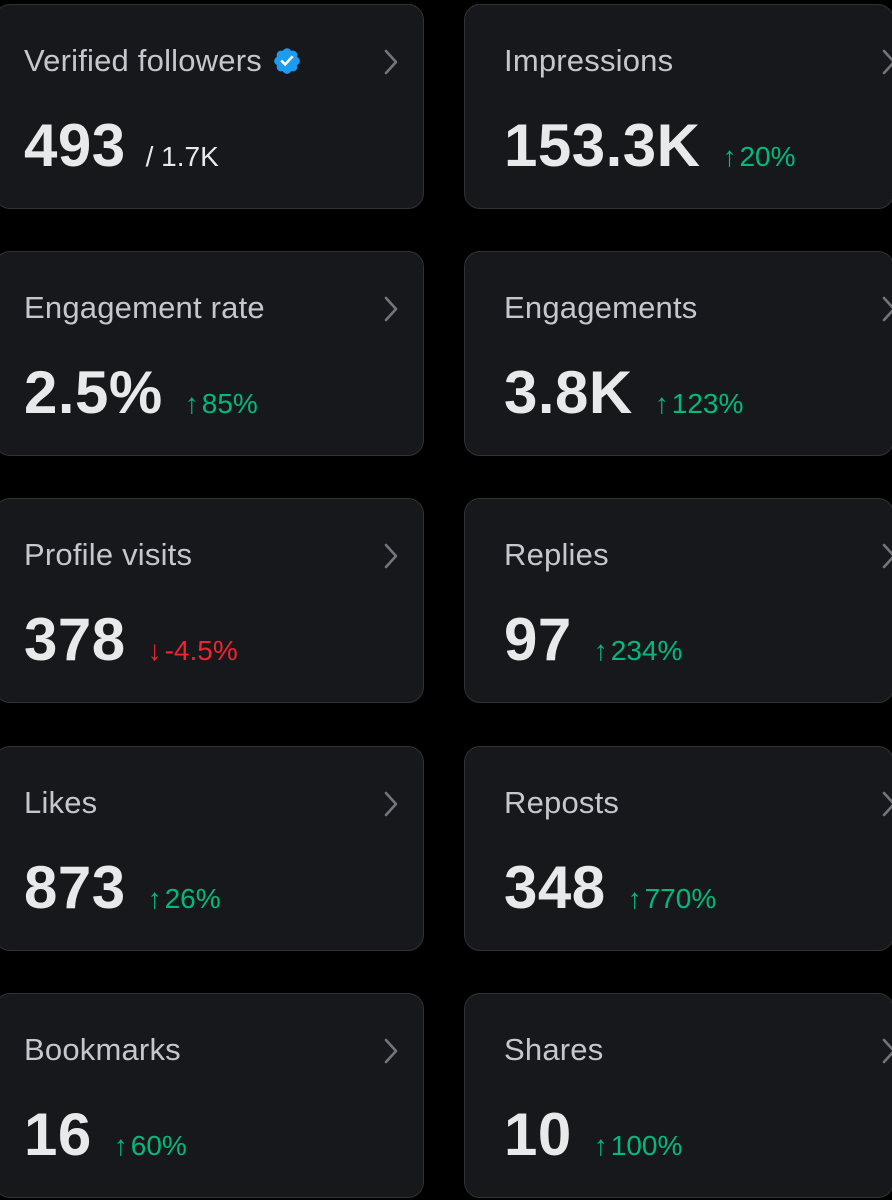 The height and width of the screenshot is (1200, 892). I want to click on card-impressions: Impressions 153.3K ↑ 20%, so click(678, 106).